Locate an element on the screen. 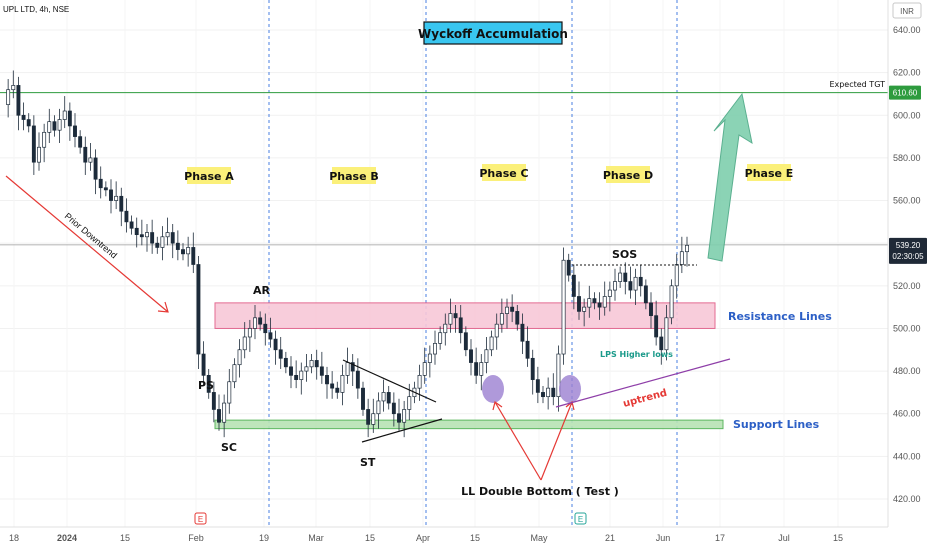  time-axis-ticks: 18 2024 15 Feb 19 Mar 15 Apr 15 May 21 Jun 17 Jul 15 is located at coordinates (426, 538).